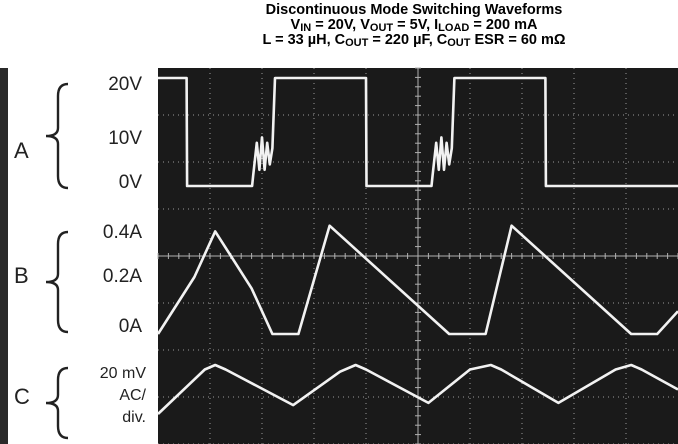 This screenshot has width=678, height=444. Describe the element at coordinates (304, 40) in the screenshot. I see `subtitle-segment: L = 33 µH, C` at that location.